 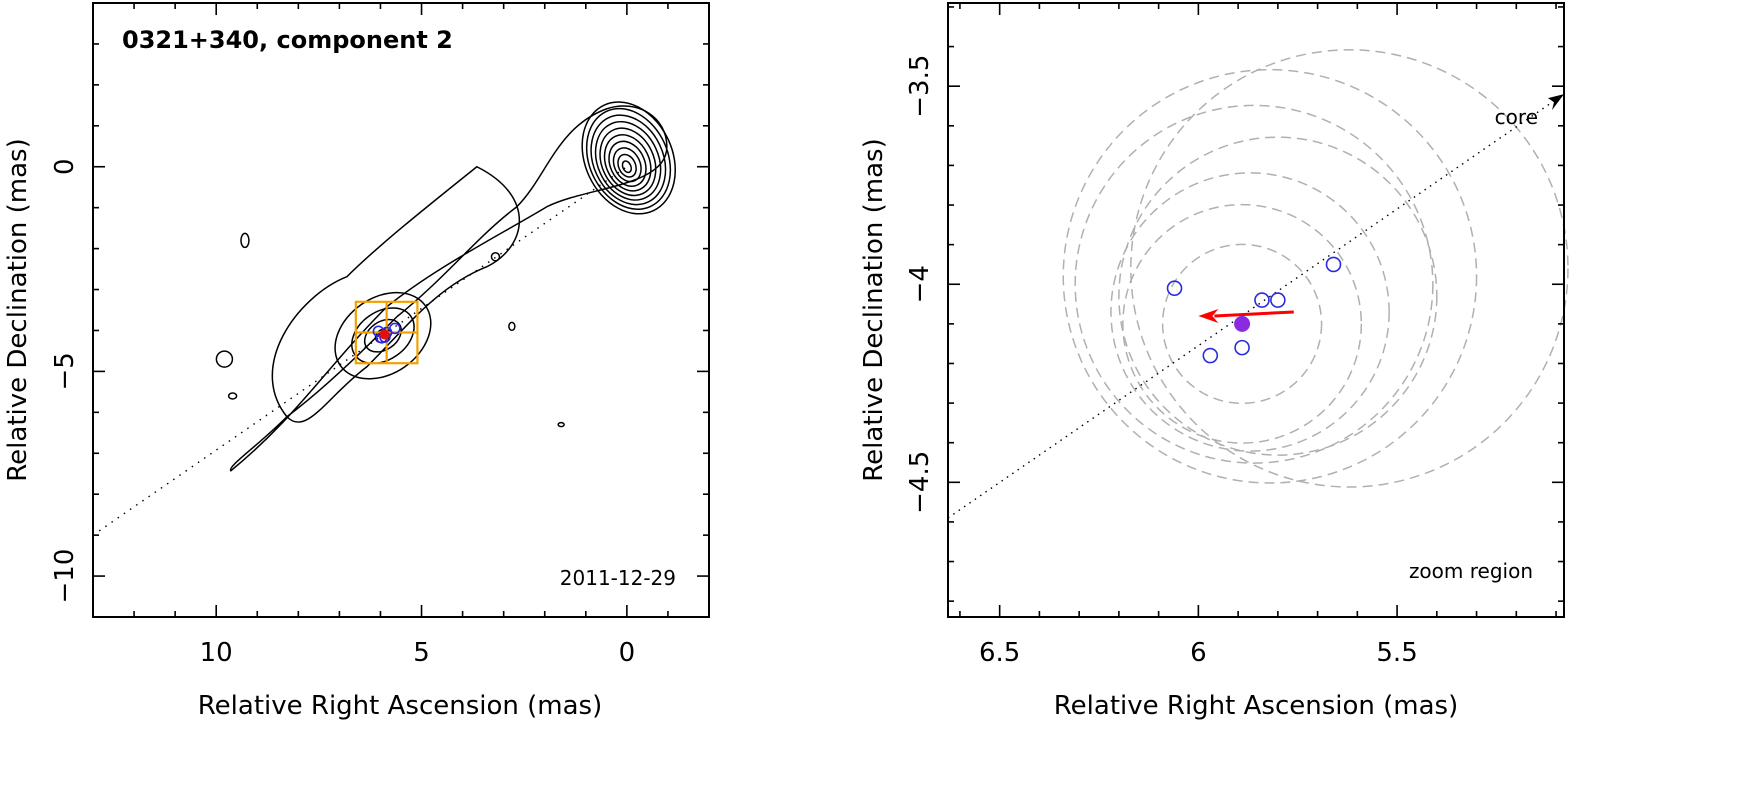 I want to click on core-direction-arrow, so click(x=1556, y=102).